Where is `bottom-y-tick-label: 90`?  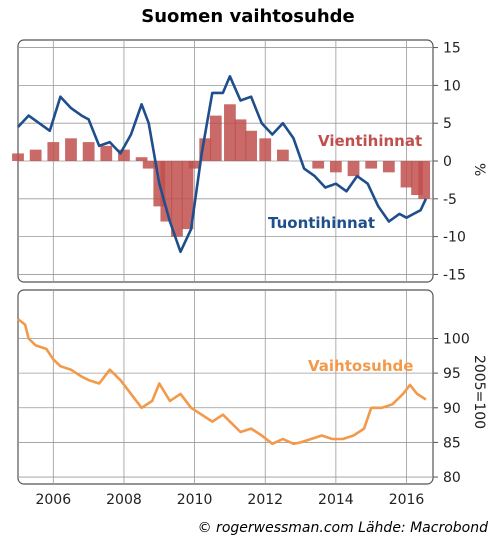 bottom-y-tick-label: 90 is located at coordinates (452, 409).